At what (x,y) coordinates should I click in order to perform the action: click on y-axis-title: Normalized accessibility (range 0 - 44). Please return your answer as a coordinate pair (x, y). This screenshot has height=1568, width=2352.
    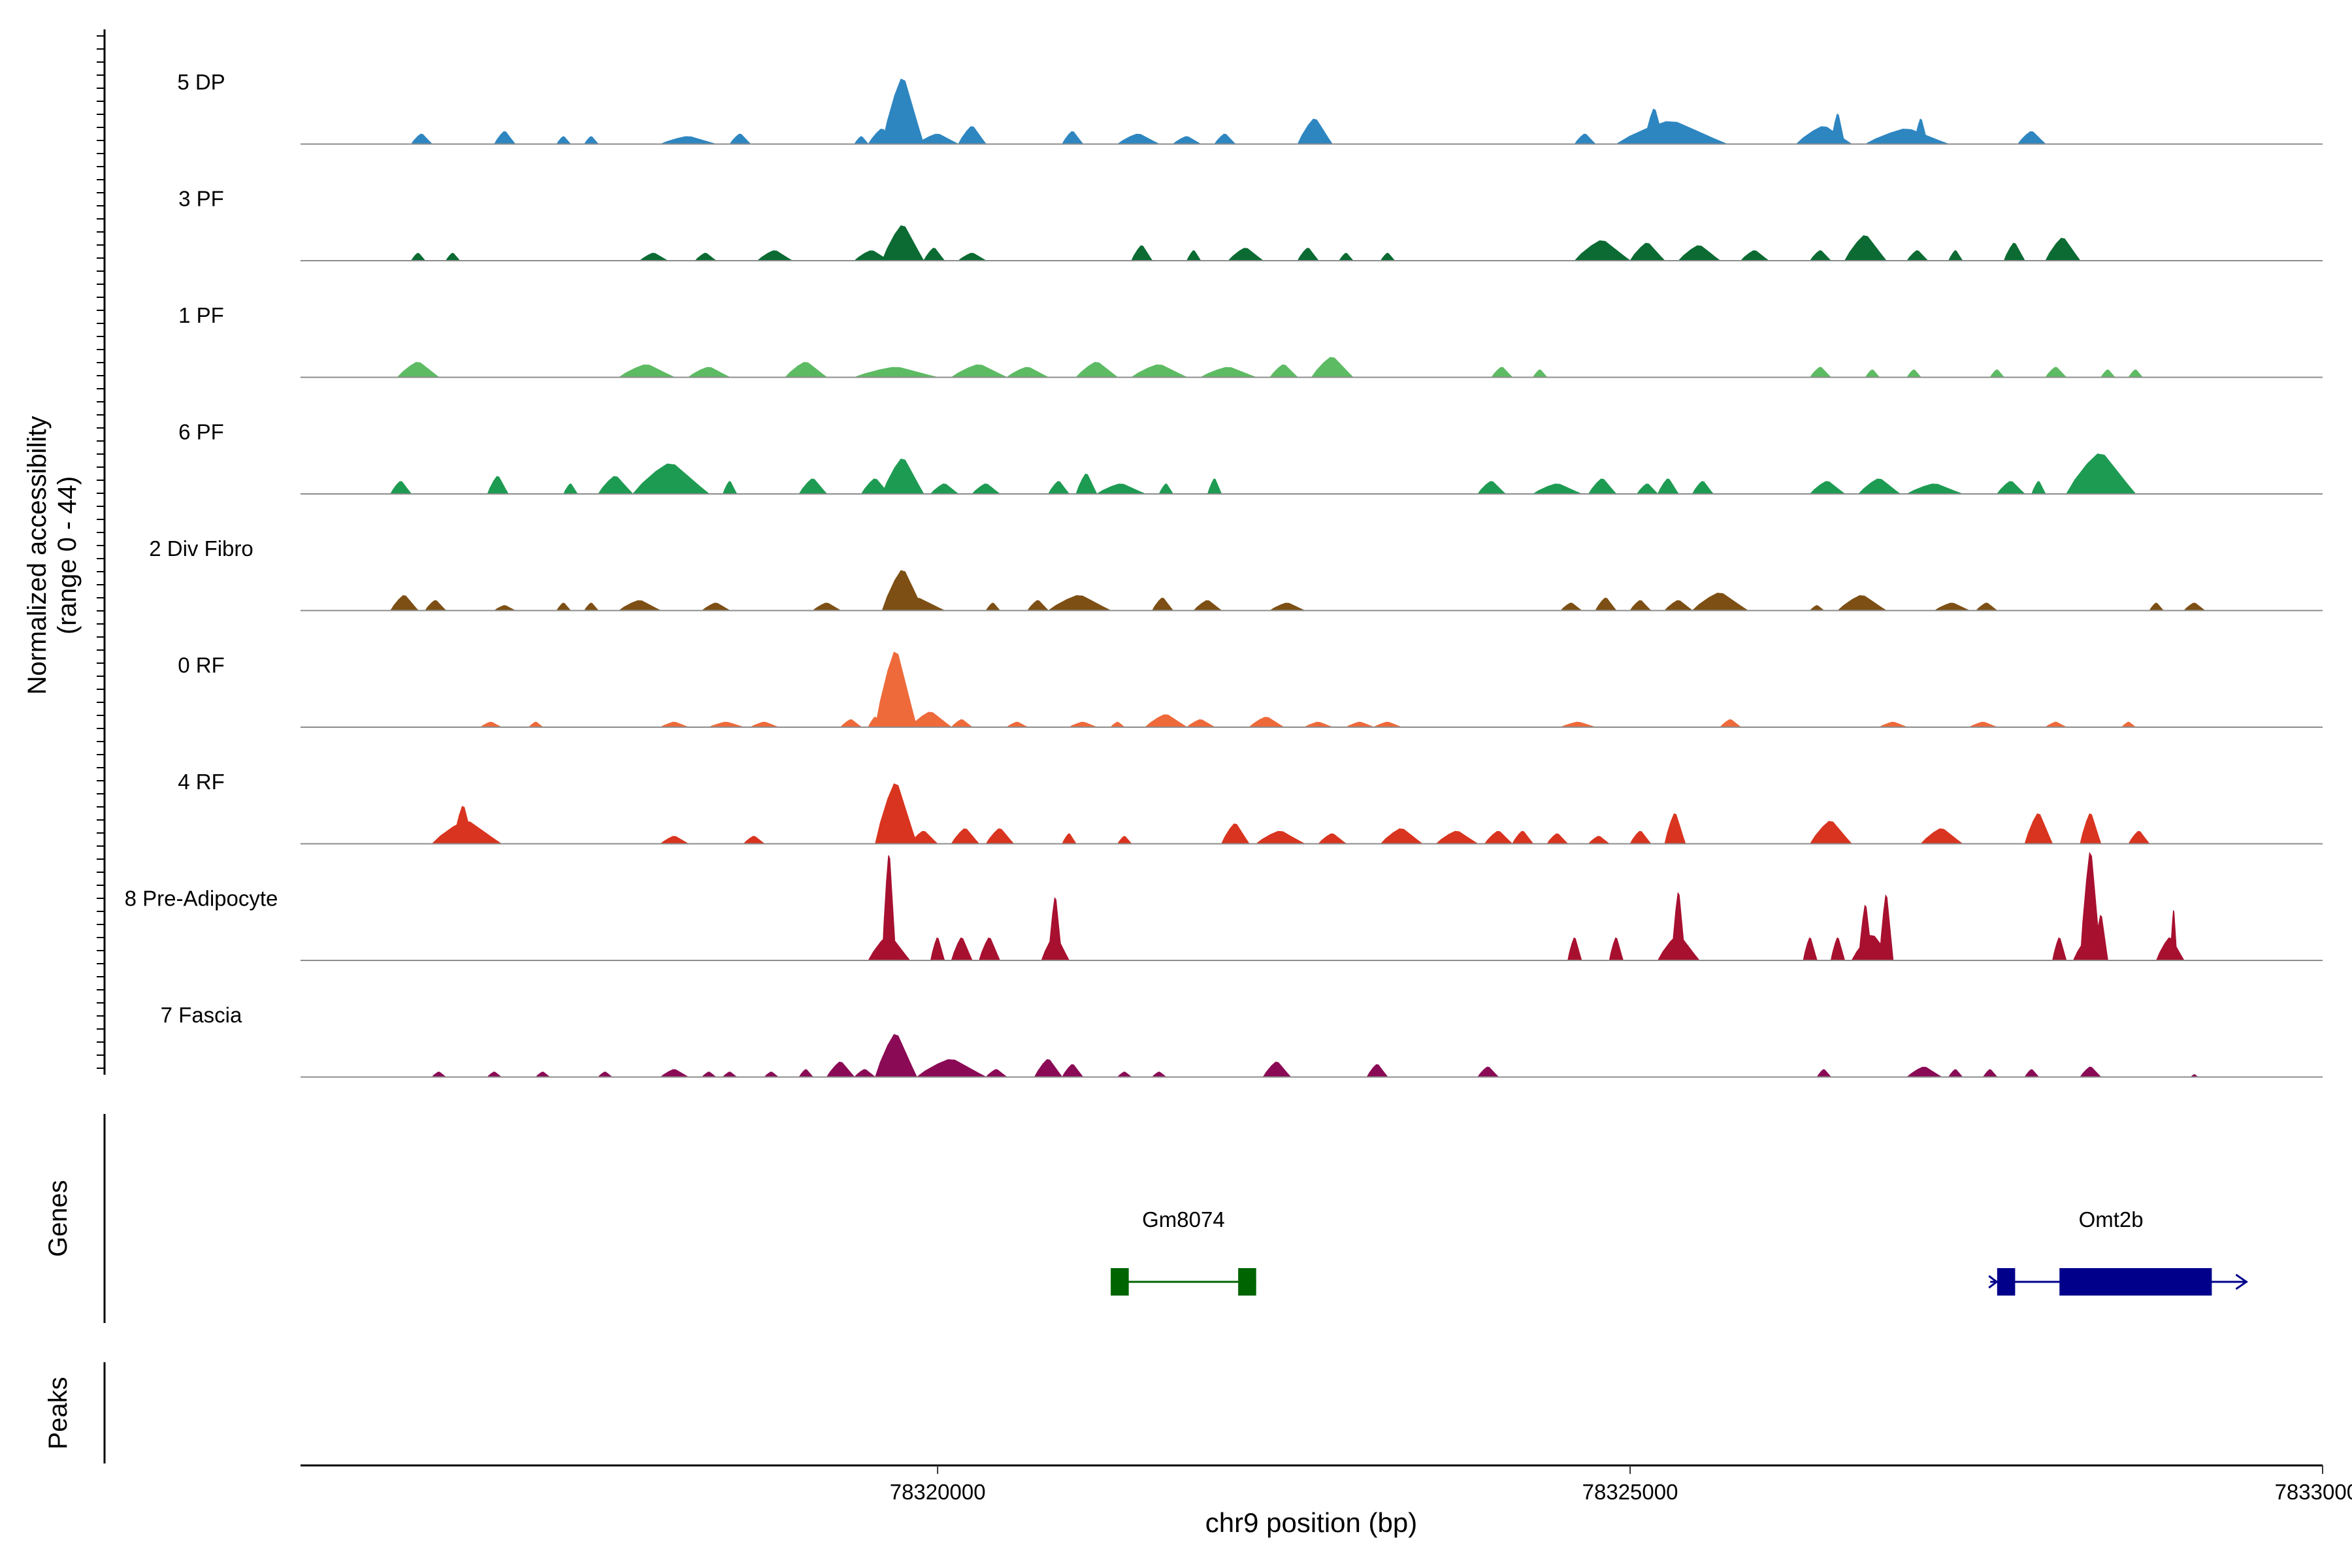
    Looking at the image, I should click on (52, 555).